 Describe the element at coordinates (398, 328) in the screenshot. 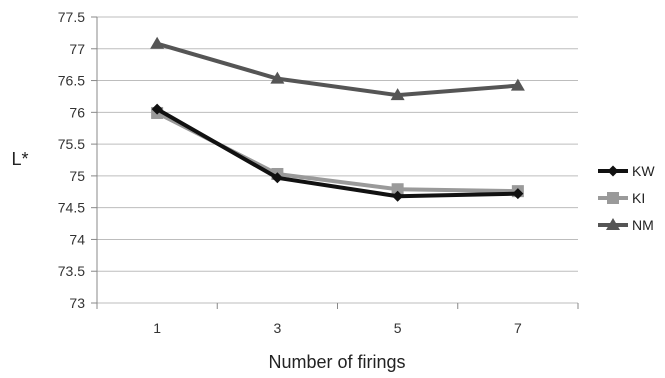

I see `x-tick-label: 5` at that location.